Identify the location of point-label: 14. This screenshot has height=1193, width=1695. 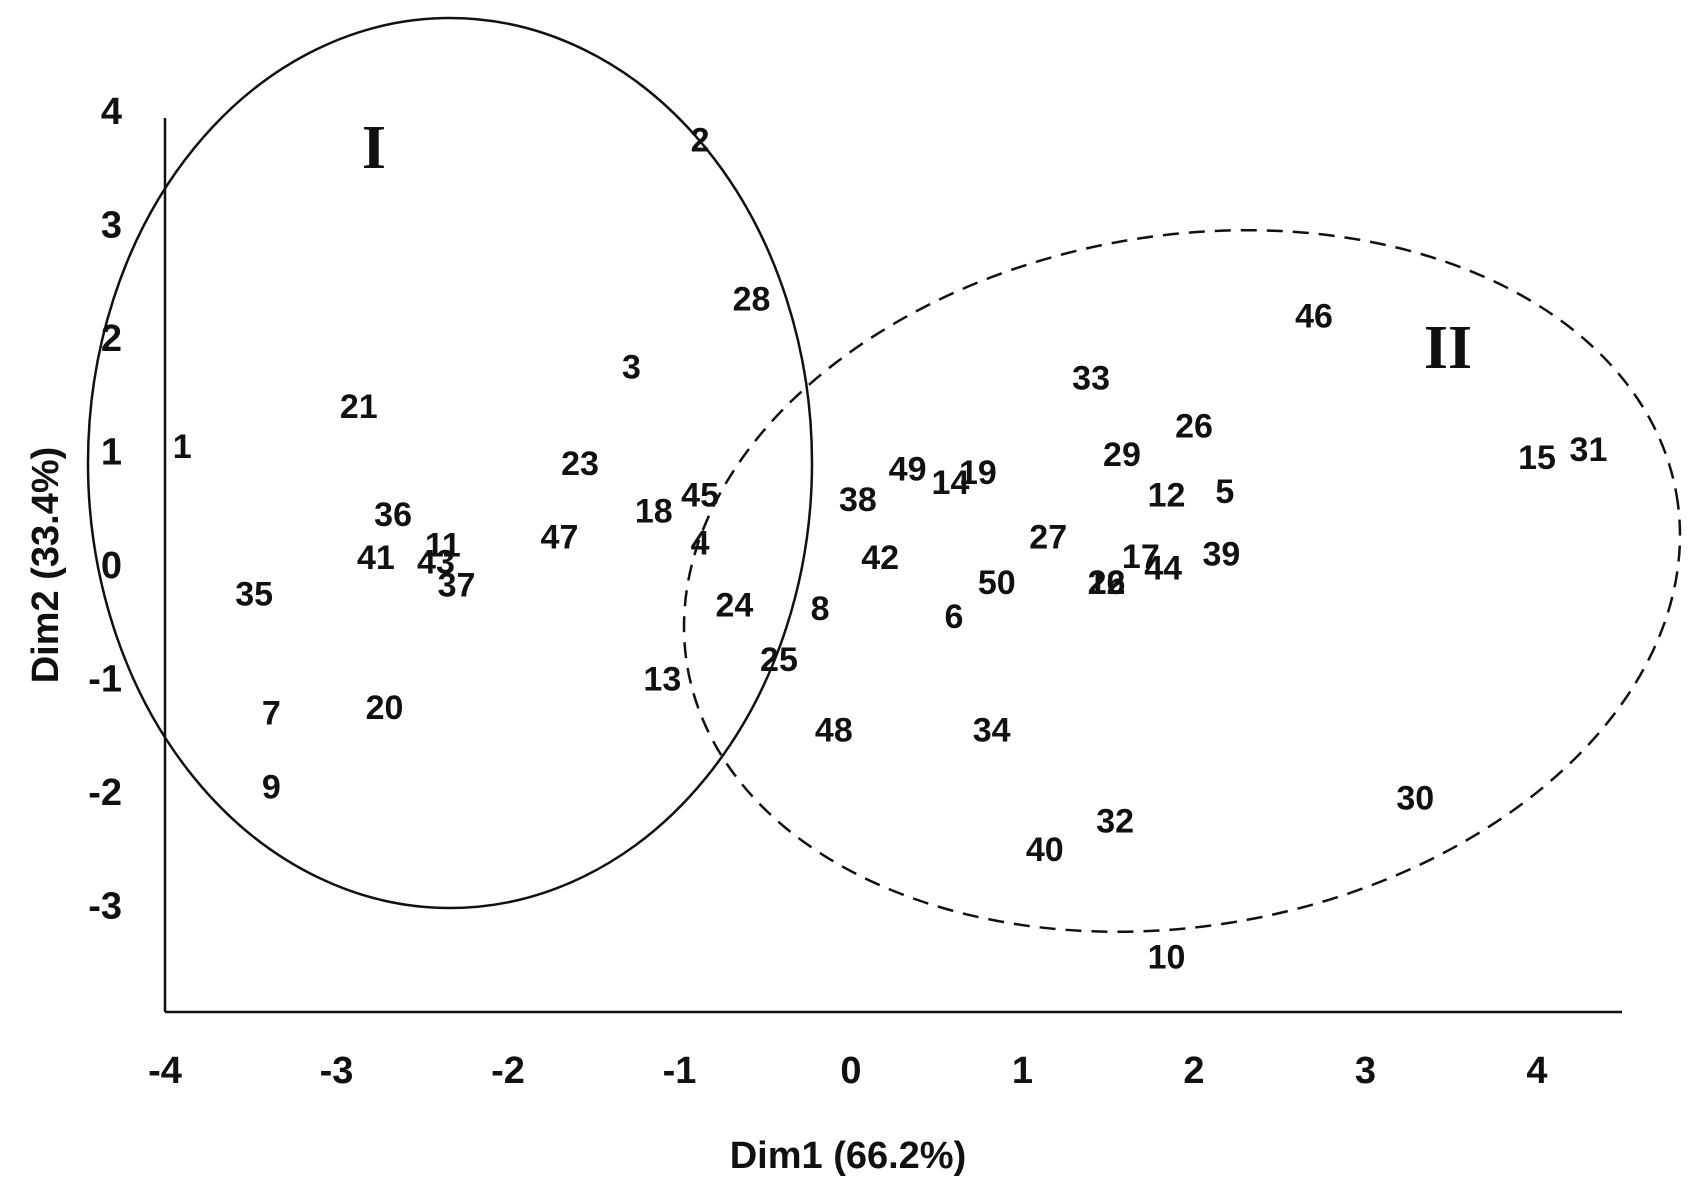
(951, 483).